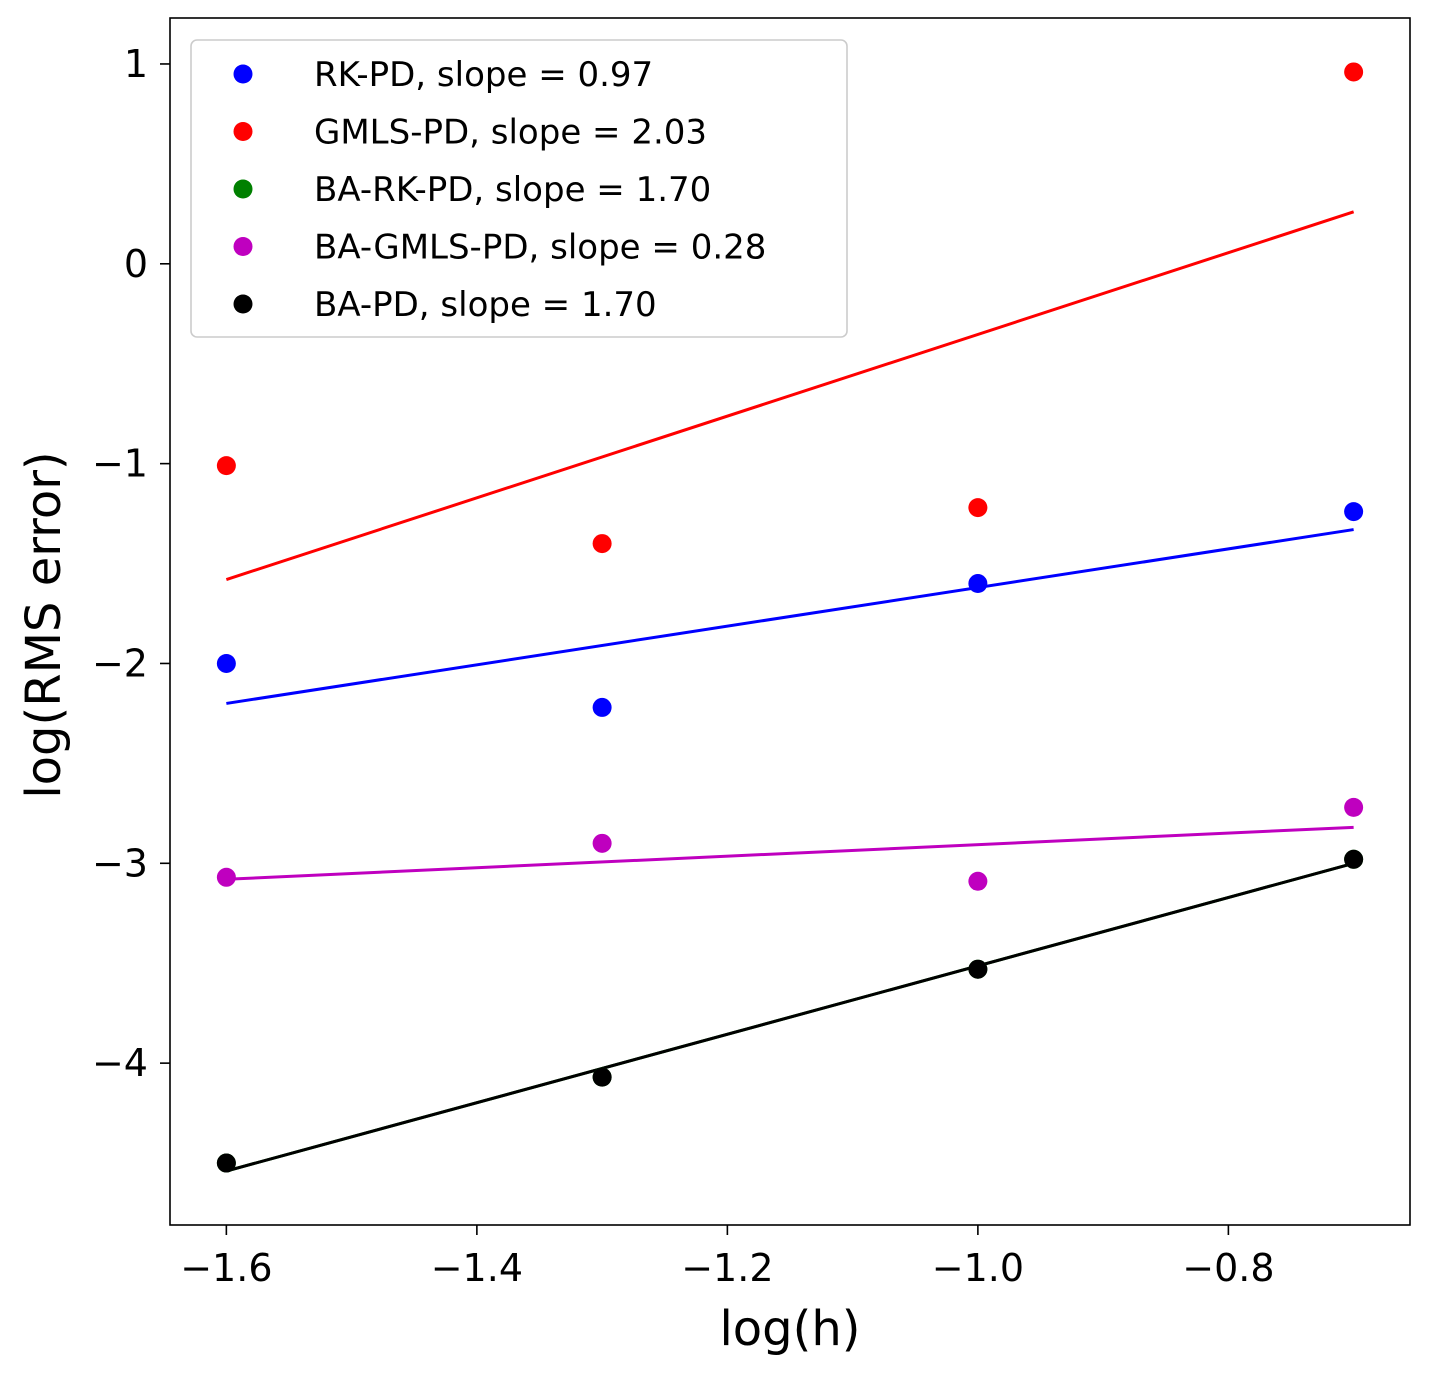 The width and height of the screenshot is (1430, 1375). What do you see at coordinates (120, 464) in the screenshot?
I see `y-tick-label: −1` at bounding box center [120, 464].